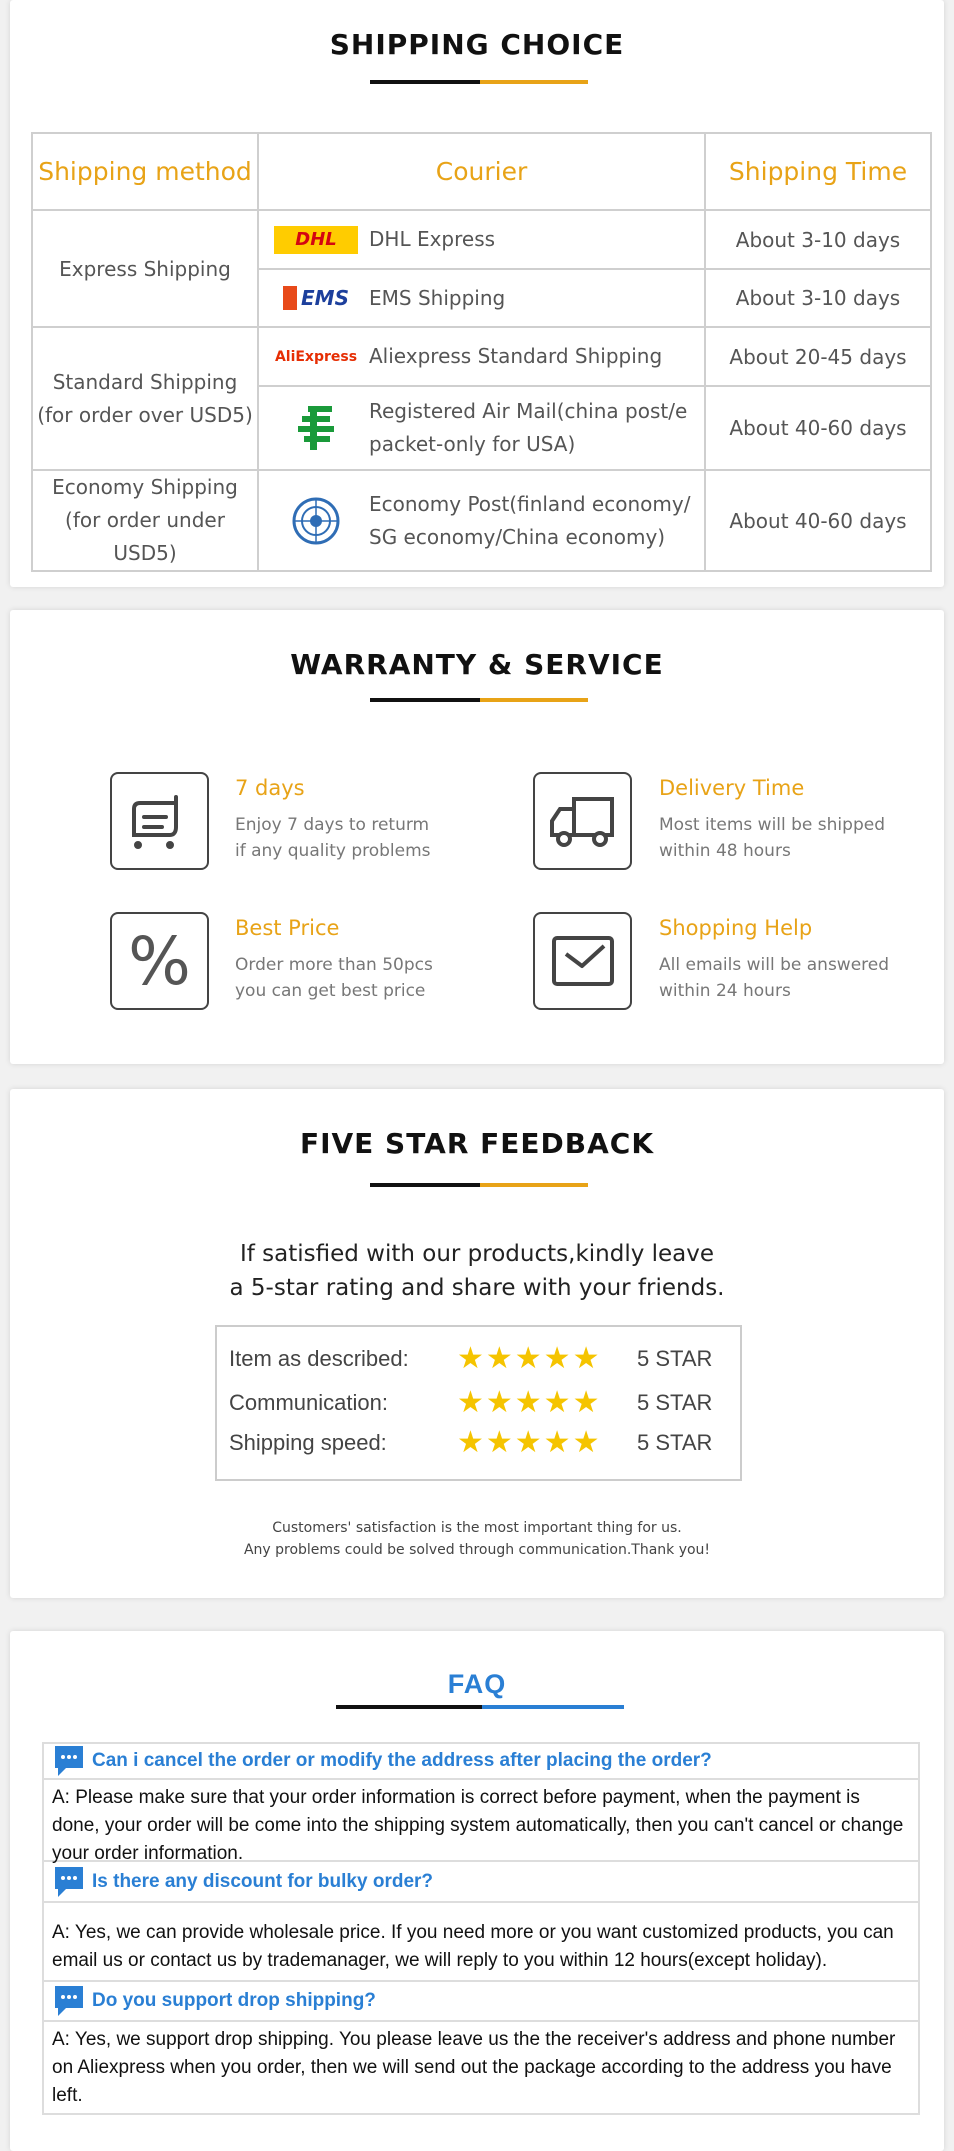  I want to click on method-label: Economy Shipping, so click(145, 487).